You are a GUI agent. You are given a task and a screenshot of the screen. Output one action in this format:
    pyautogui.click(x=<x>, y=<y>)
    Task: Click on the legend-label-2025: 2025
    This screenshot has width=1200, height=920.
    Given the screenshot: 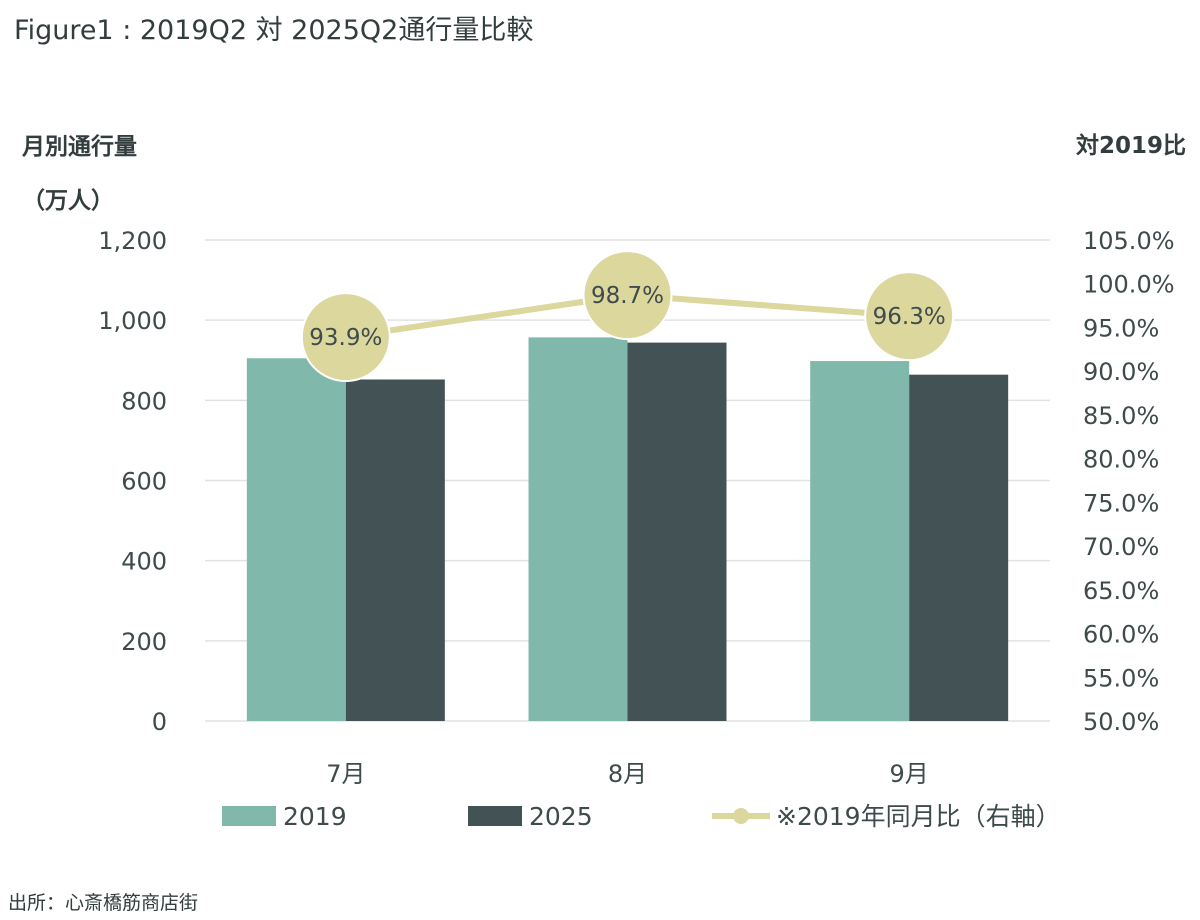 What is the action you would take?
    pyautogui.click(x=561, y=816)
    